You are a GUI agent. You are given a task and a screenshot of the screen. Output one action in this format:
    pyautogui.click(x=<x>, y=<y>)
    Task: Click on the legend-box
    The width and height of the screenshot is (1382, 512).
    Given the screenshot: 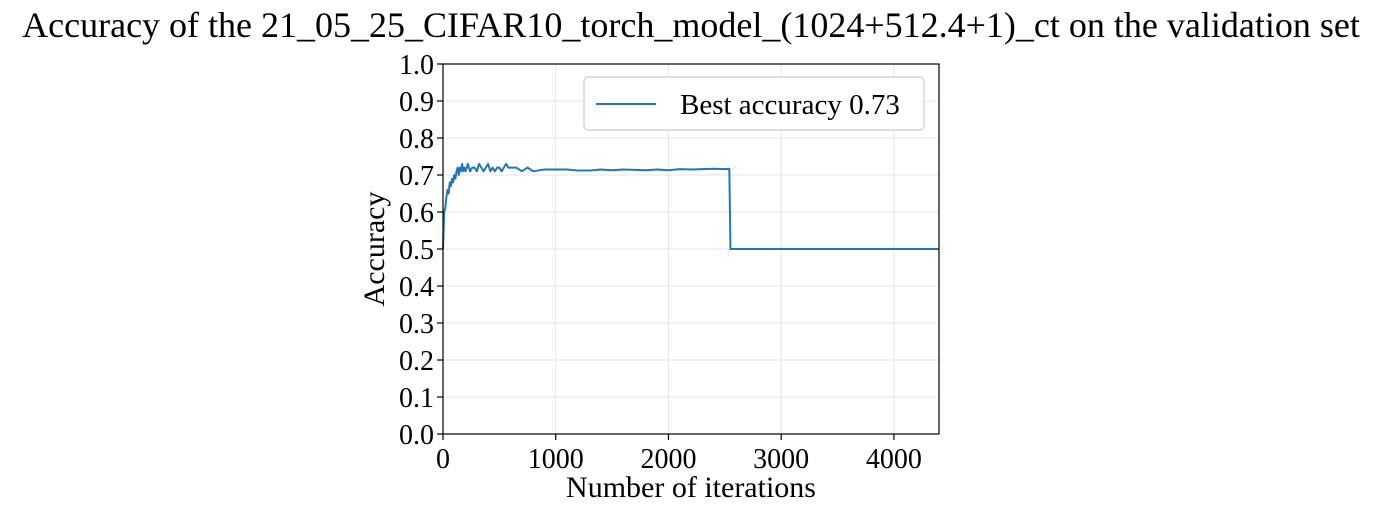 What is the action you would take?
    pyautogui.click(x=754, y=103)
    